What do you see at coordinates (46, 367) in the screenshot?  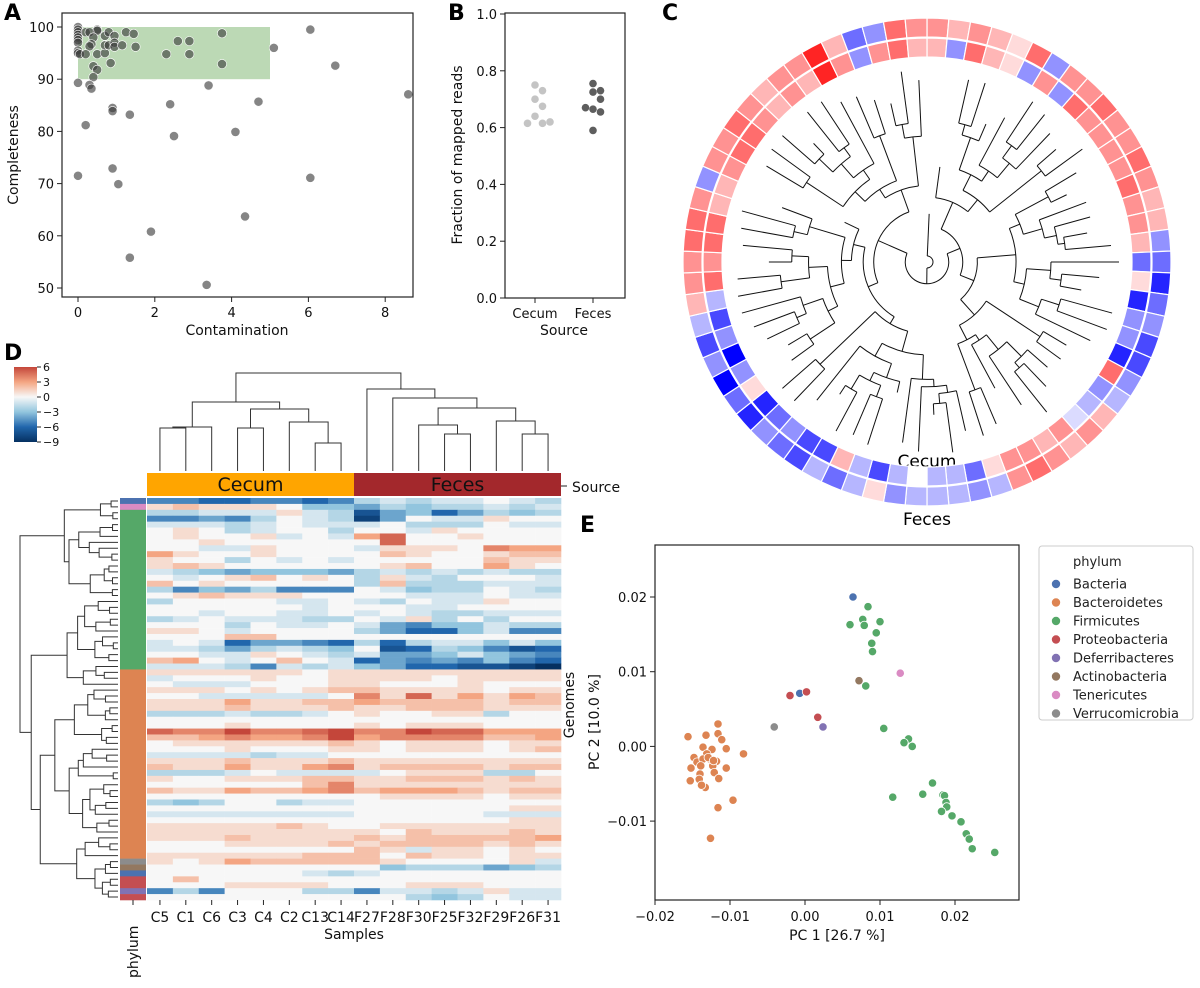 I see `colorbar-tick-label: 6` at bounding box center [46, 367].